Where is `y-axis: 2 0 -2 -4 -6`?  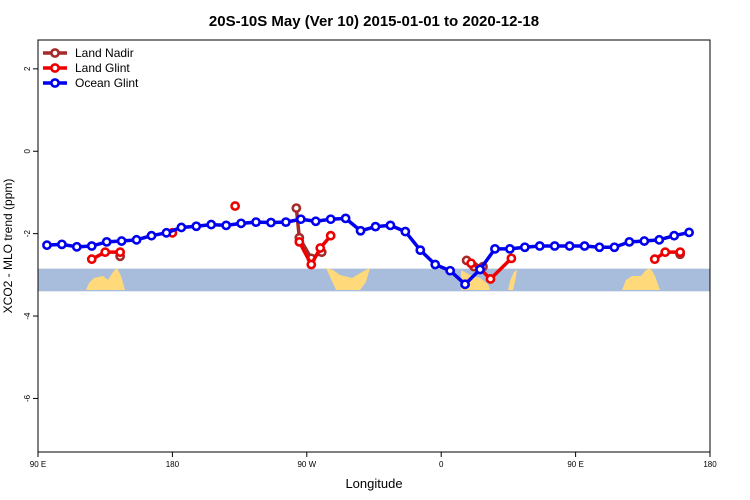 y-axis: 2 0 -2 -4 -6 is located at coordinates (30, 234).